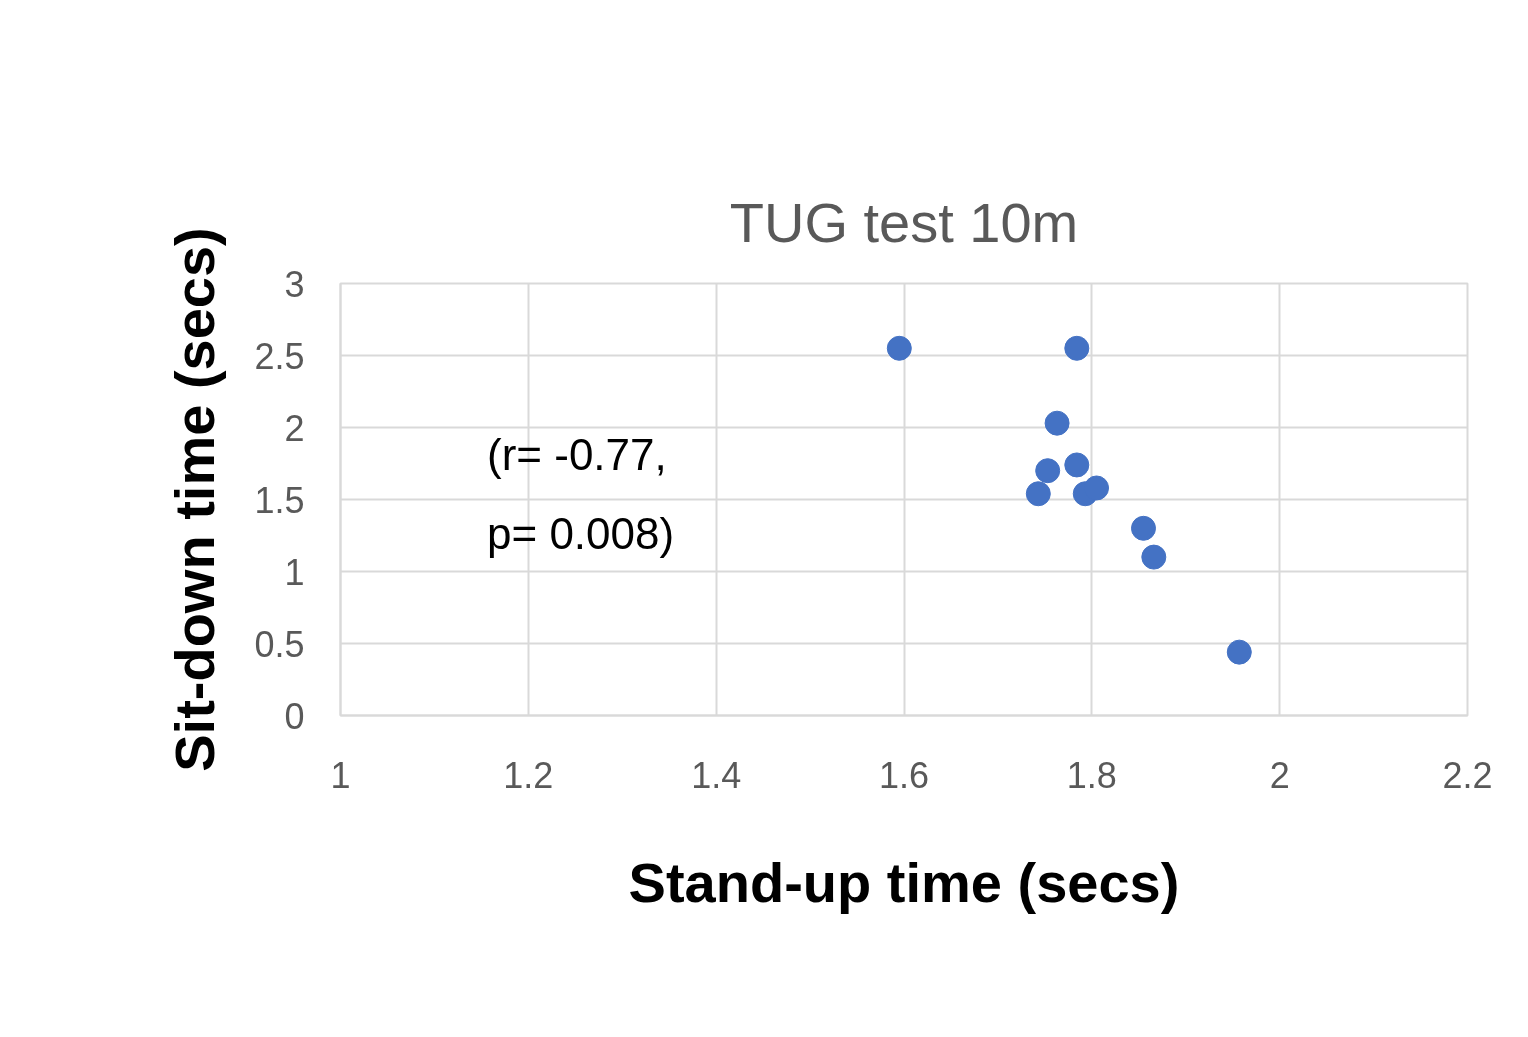 This screenshot has height=1037, width=1528. I want to click on x-tick-label: 1, so click(340, 775).